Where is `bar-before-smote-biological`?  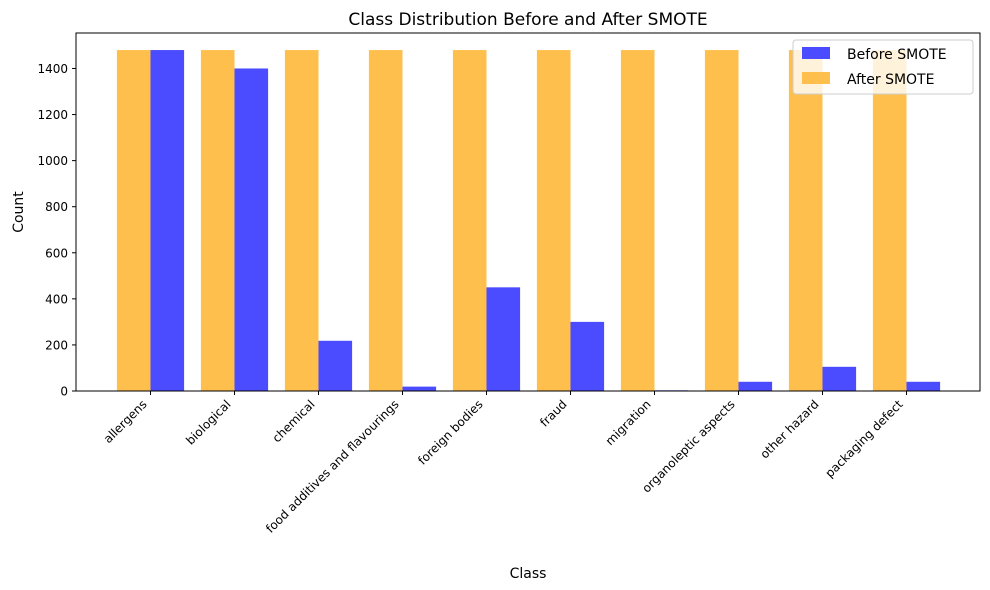
bar-before-smote-biological is located at coordinates (251, 229).